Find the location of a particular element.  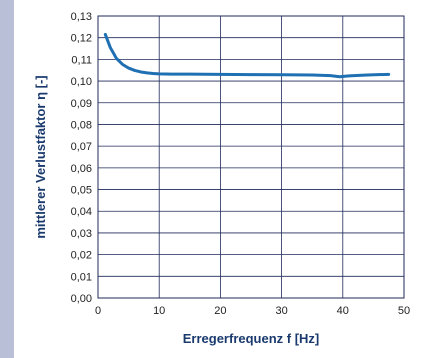

x-tick-label: 50 is located at coordinates (404, 311).